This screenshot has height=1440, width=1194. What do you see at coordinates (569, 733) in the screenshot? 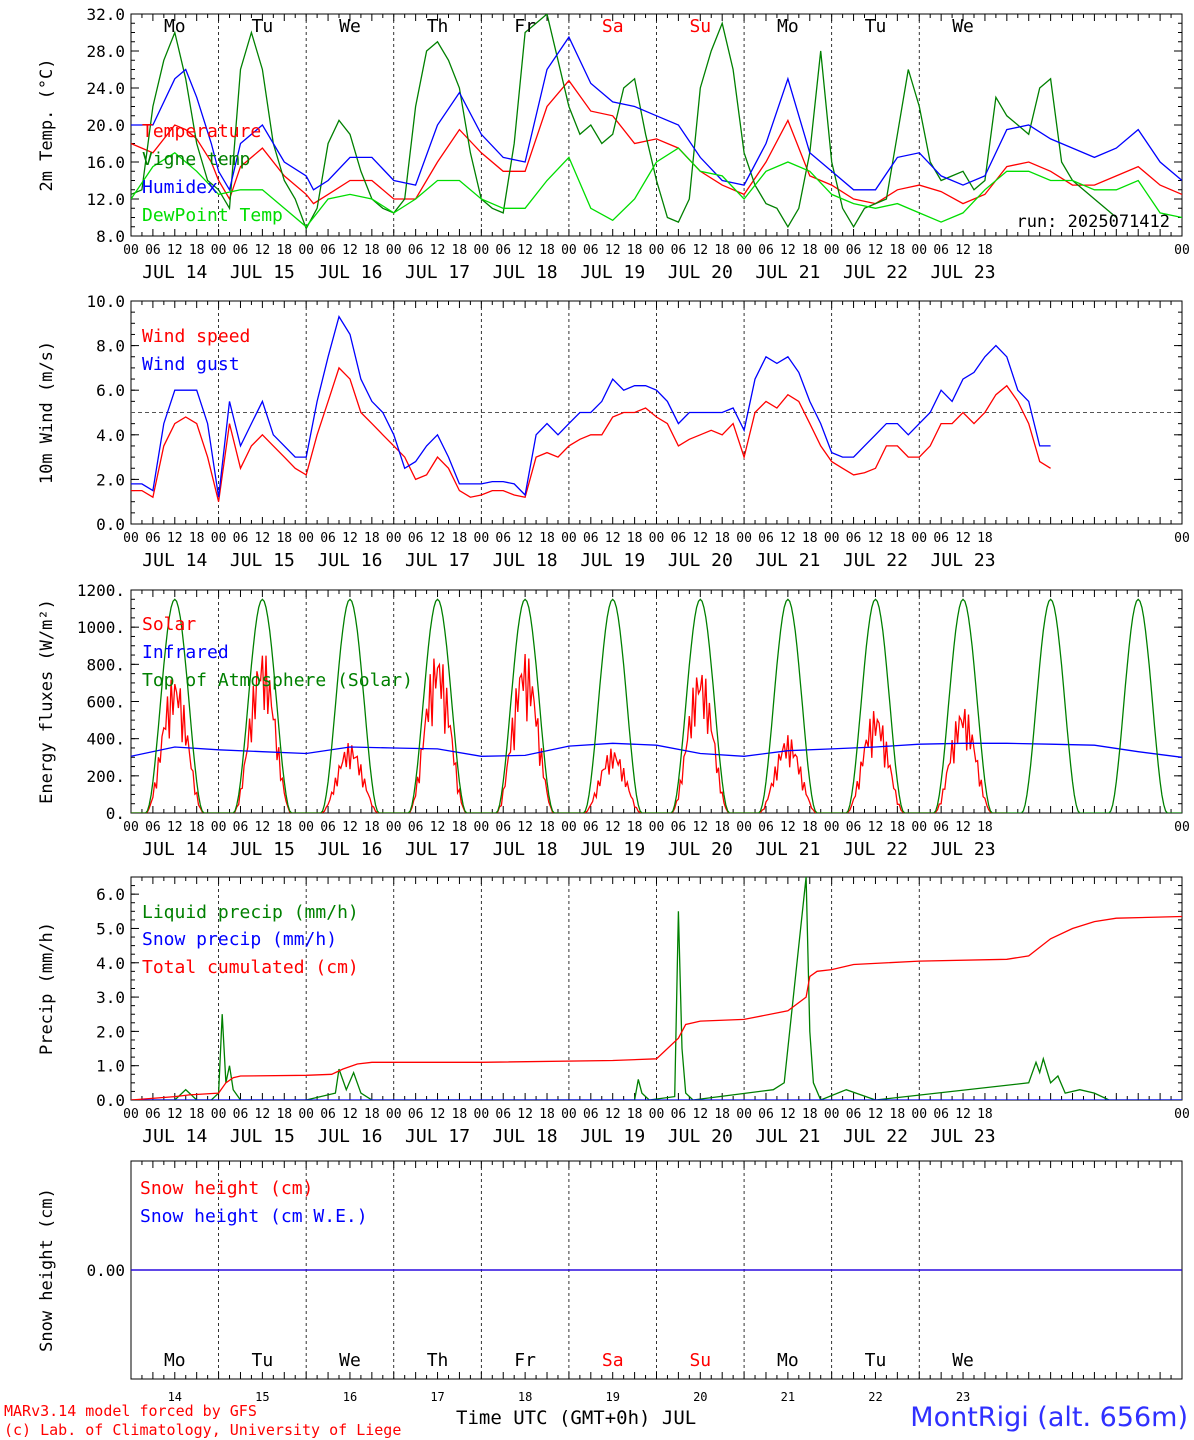
I see `series-solar` at bounding box center [569, 733].